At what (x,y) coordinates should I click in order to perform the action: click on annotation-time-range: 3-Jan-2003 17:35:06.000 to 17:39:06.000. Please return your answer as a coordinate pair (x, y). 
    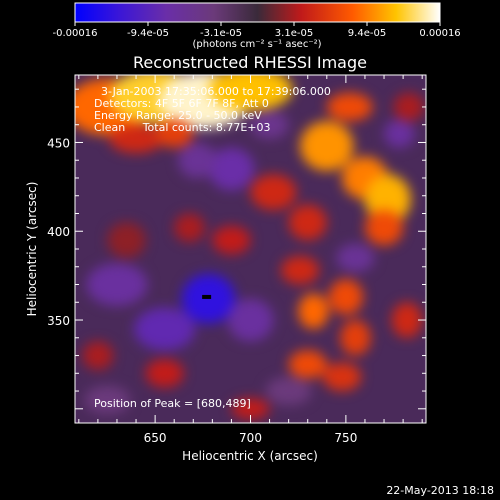
    Looking at the image, I should click on (216, 91).